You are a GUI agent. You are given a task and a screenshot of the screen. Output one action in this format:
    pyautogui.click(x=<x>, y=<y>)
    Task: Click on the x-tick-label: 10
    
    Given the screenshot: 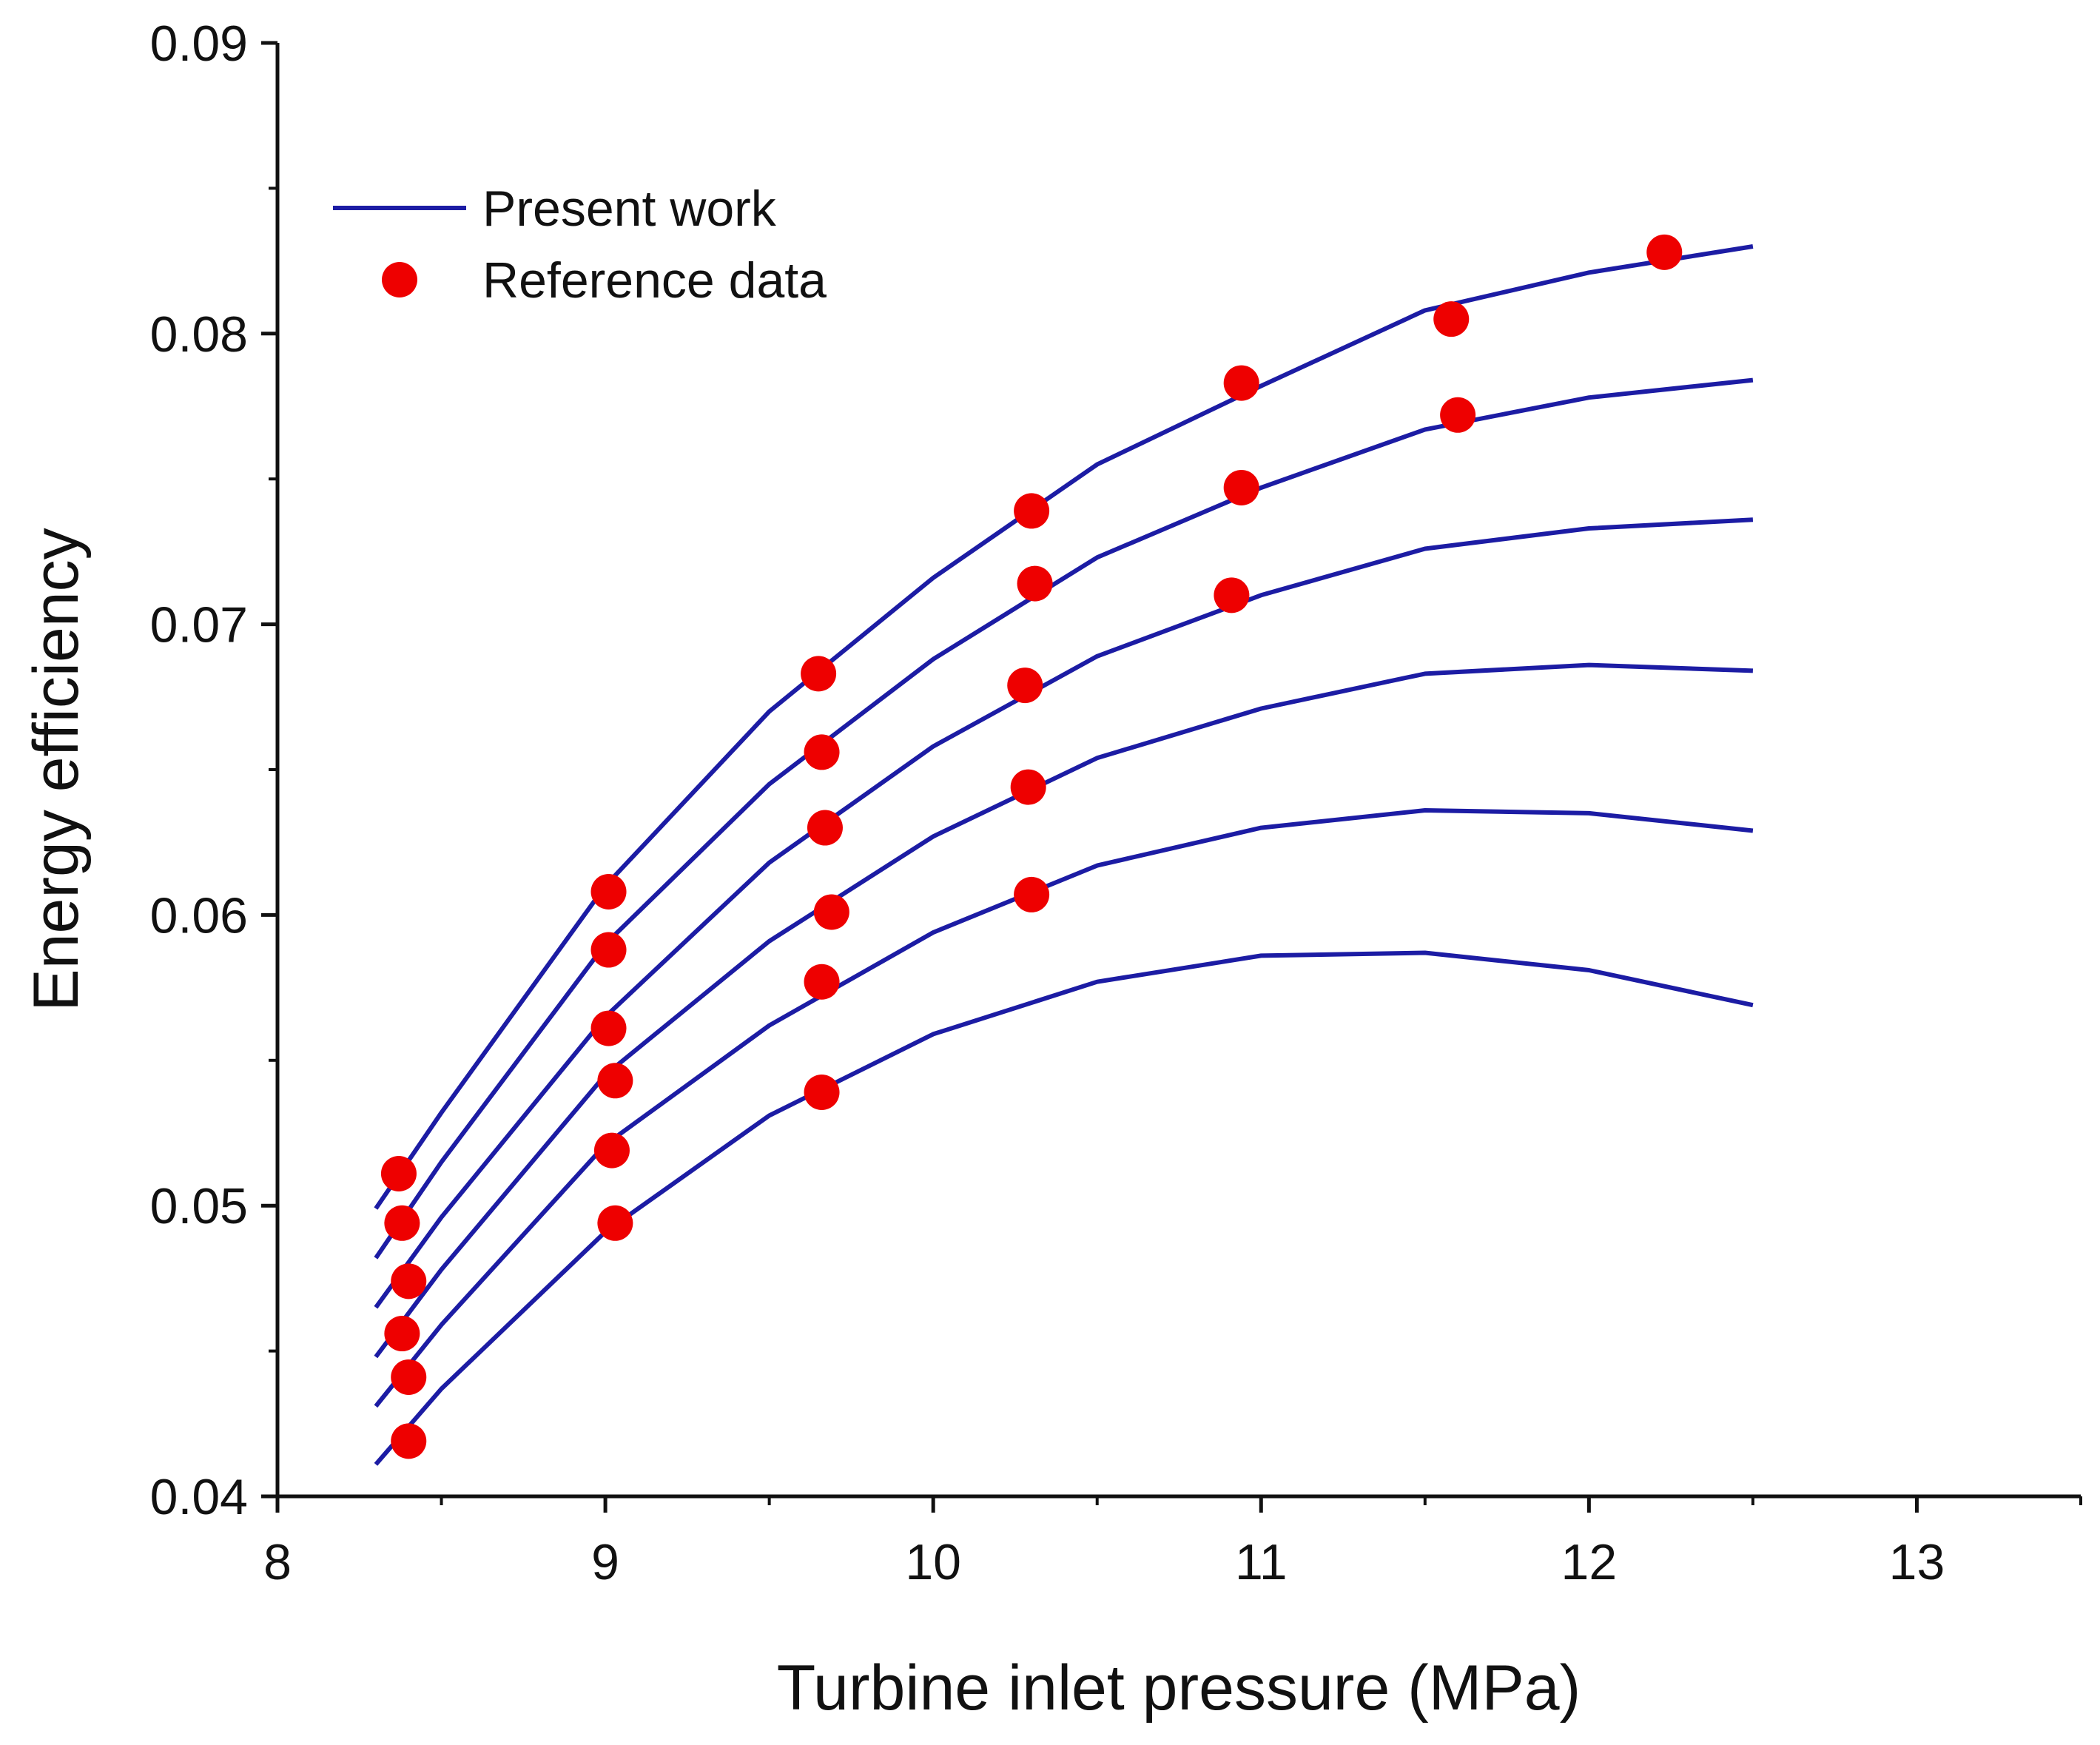 What is the action you would take?
    pyautogui.click(x=933, y=1562)
    